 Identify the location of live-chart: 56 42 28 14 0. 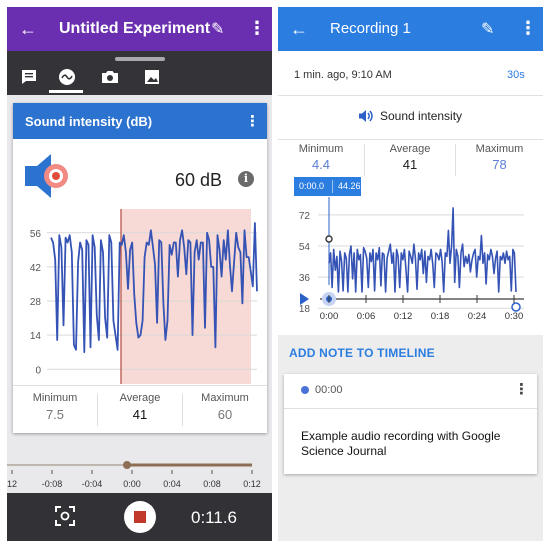
(144, 296).